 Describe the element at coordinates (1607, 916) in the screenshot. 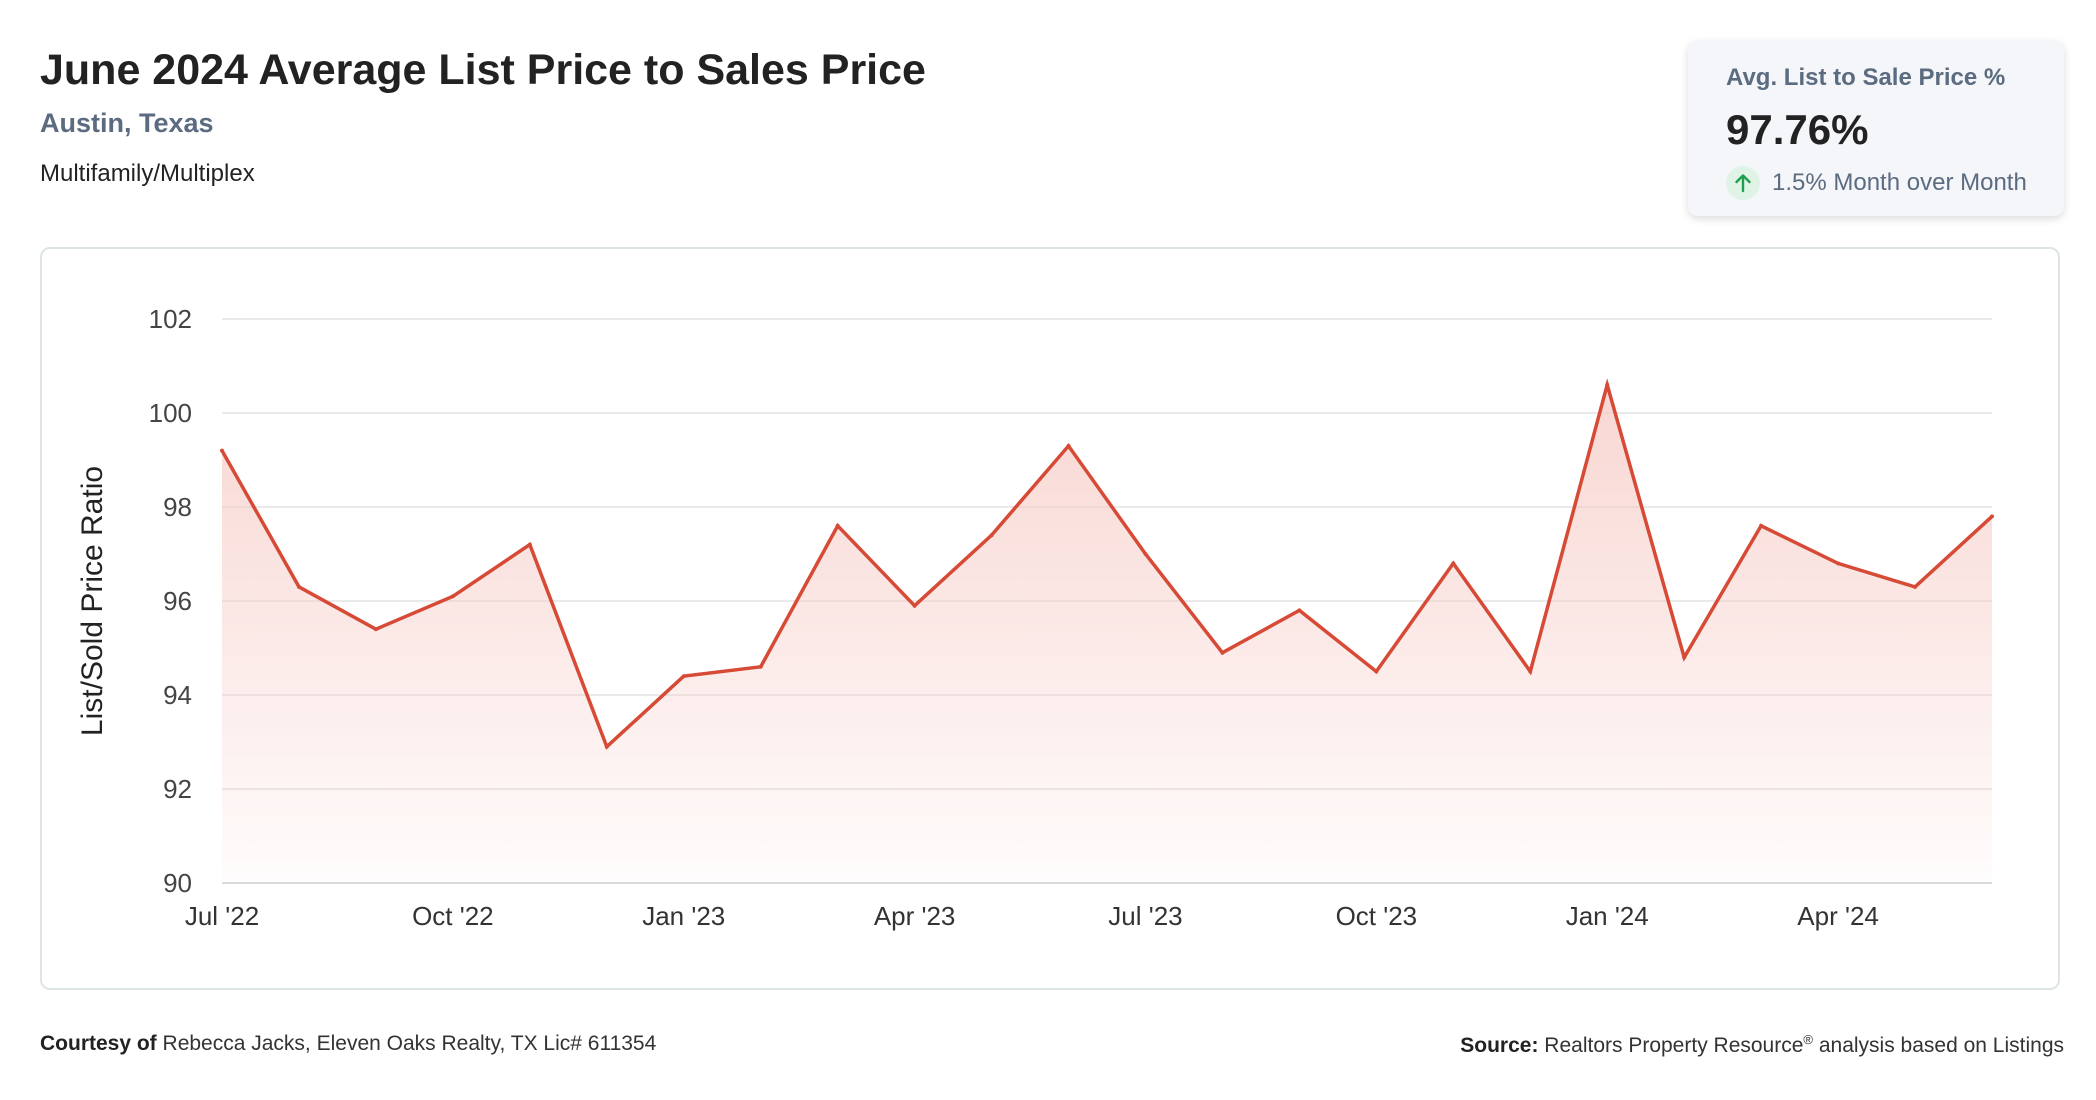

I see `x-tick-label: Jan '24` at that location.